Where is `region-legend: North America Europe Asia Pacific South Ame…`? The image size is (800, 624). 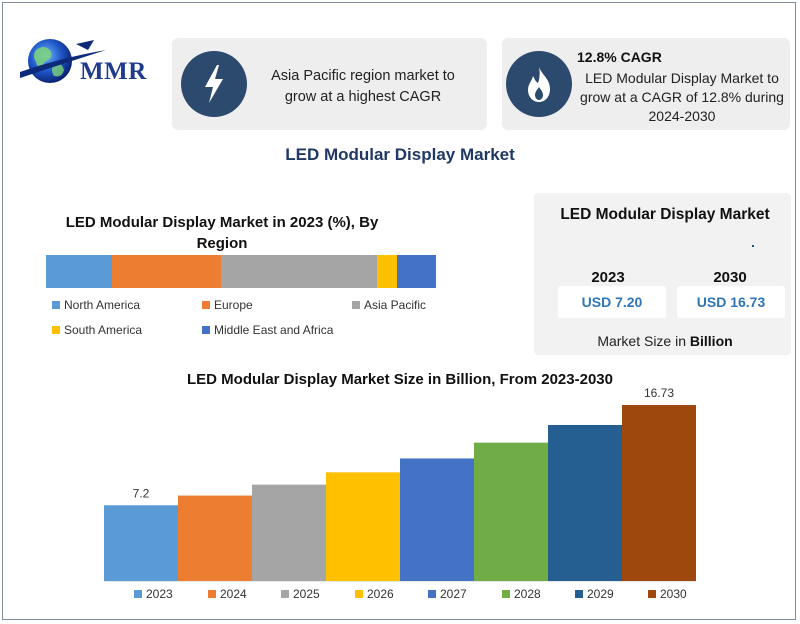
region-legend: North America Europe Asia Pacific South Ame… is located at coordinates (252, 322).